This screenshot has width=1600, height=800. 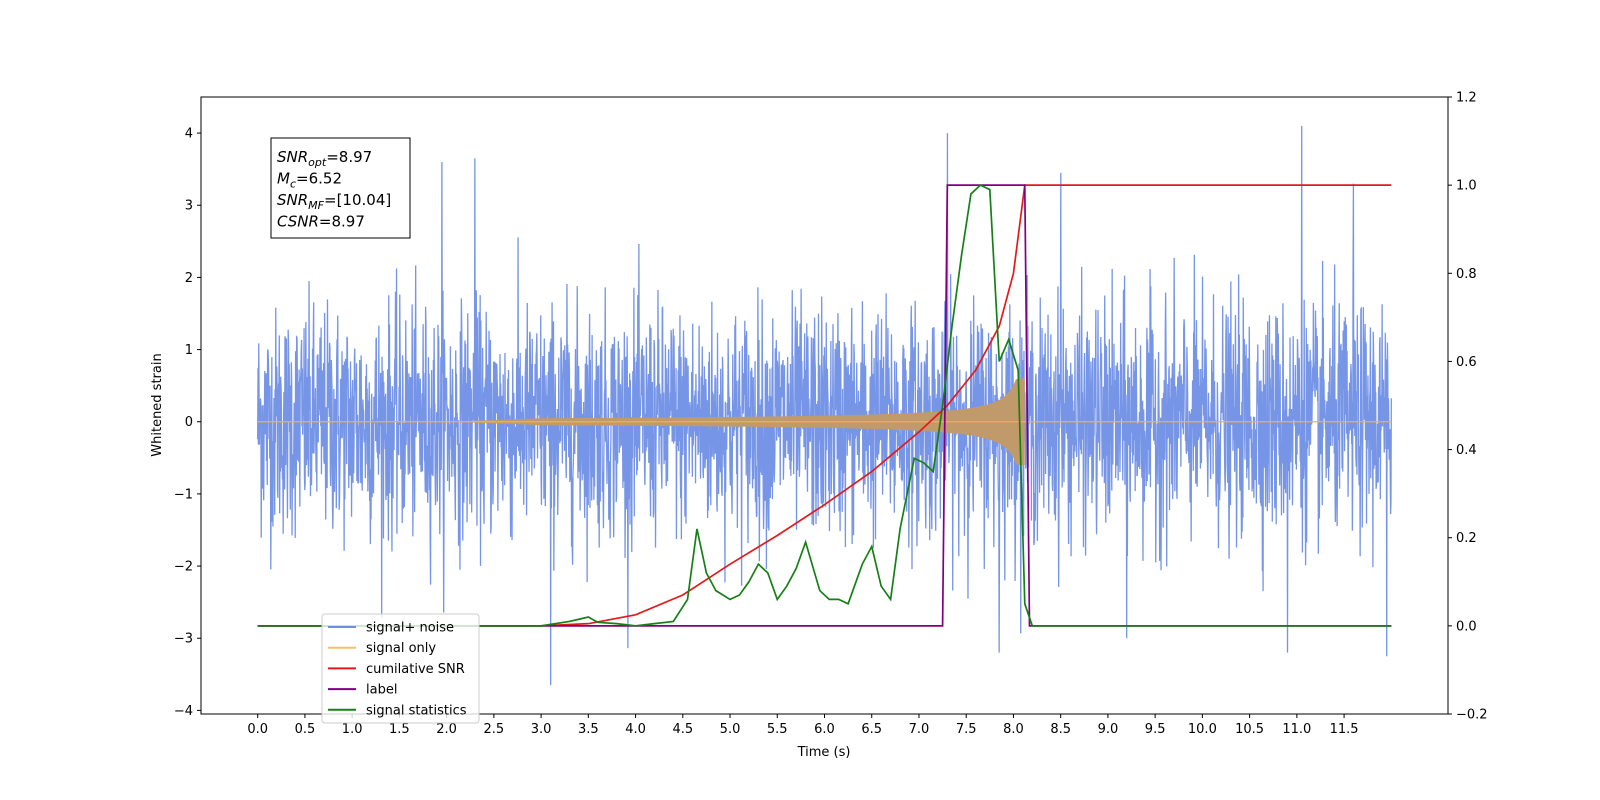 What do you see at coordinates (871, 729) in the screenshot?
I see `x-tick-label: 6.5` at bounding box center [871, 729].